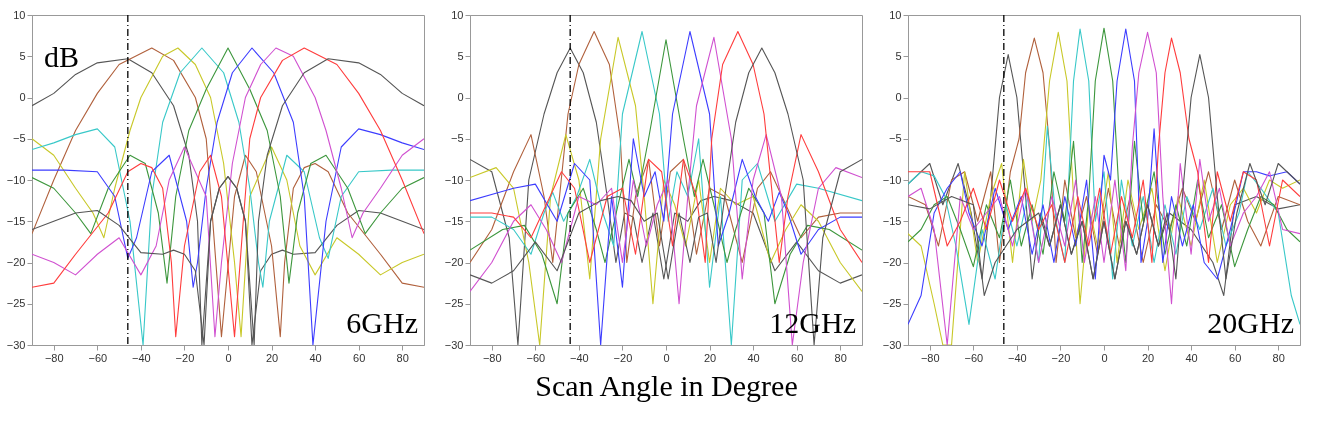 This screenshot has height=446, width=1317. What do you see at coordinates (1250, 322) in the screenshot?
I see `annotation: 20GHz` at bounding box center [1250, 322].